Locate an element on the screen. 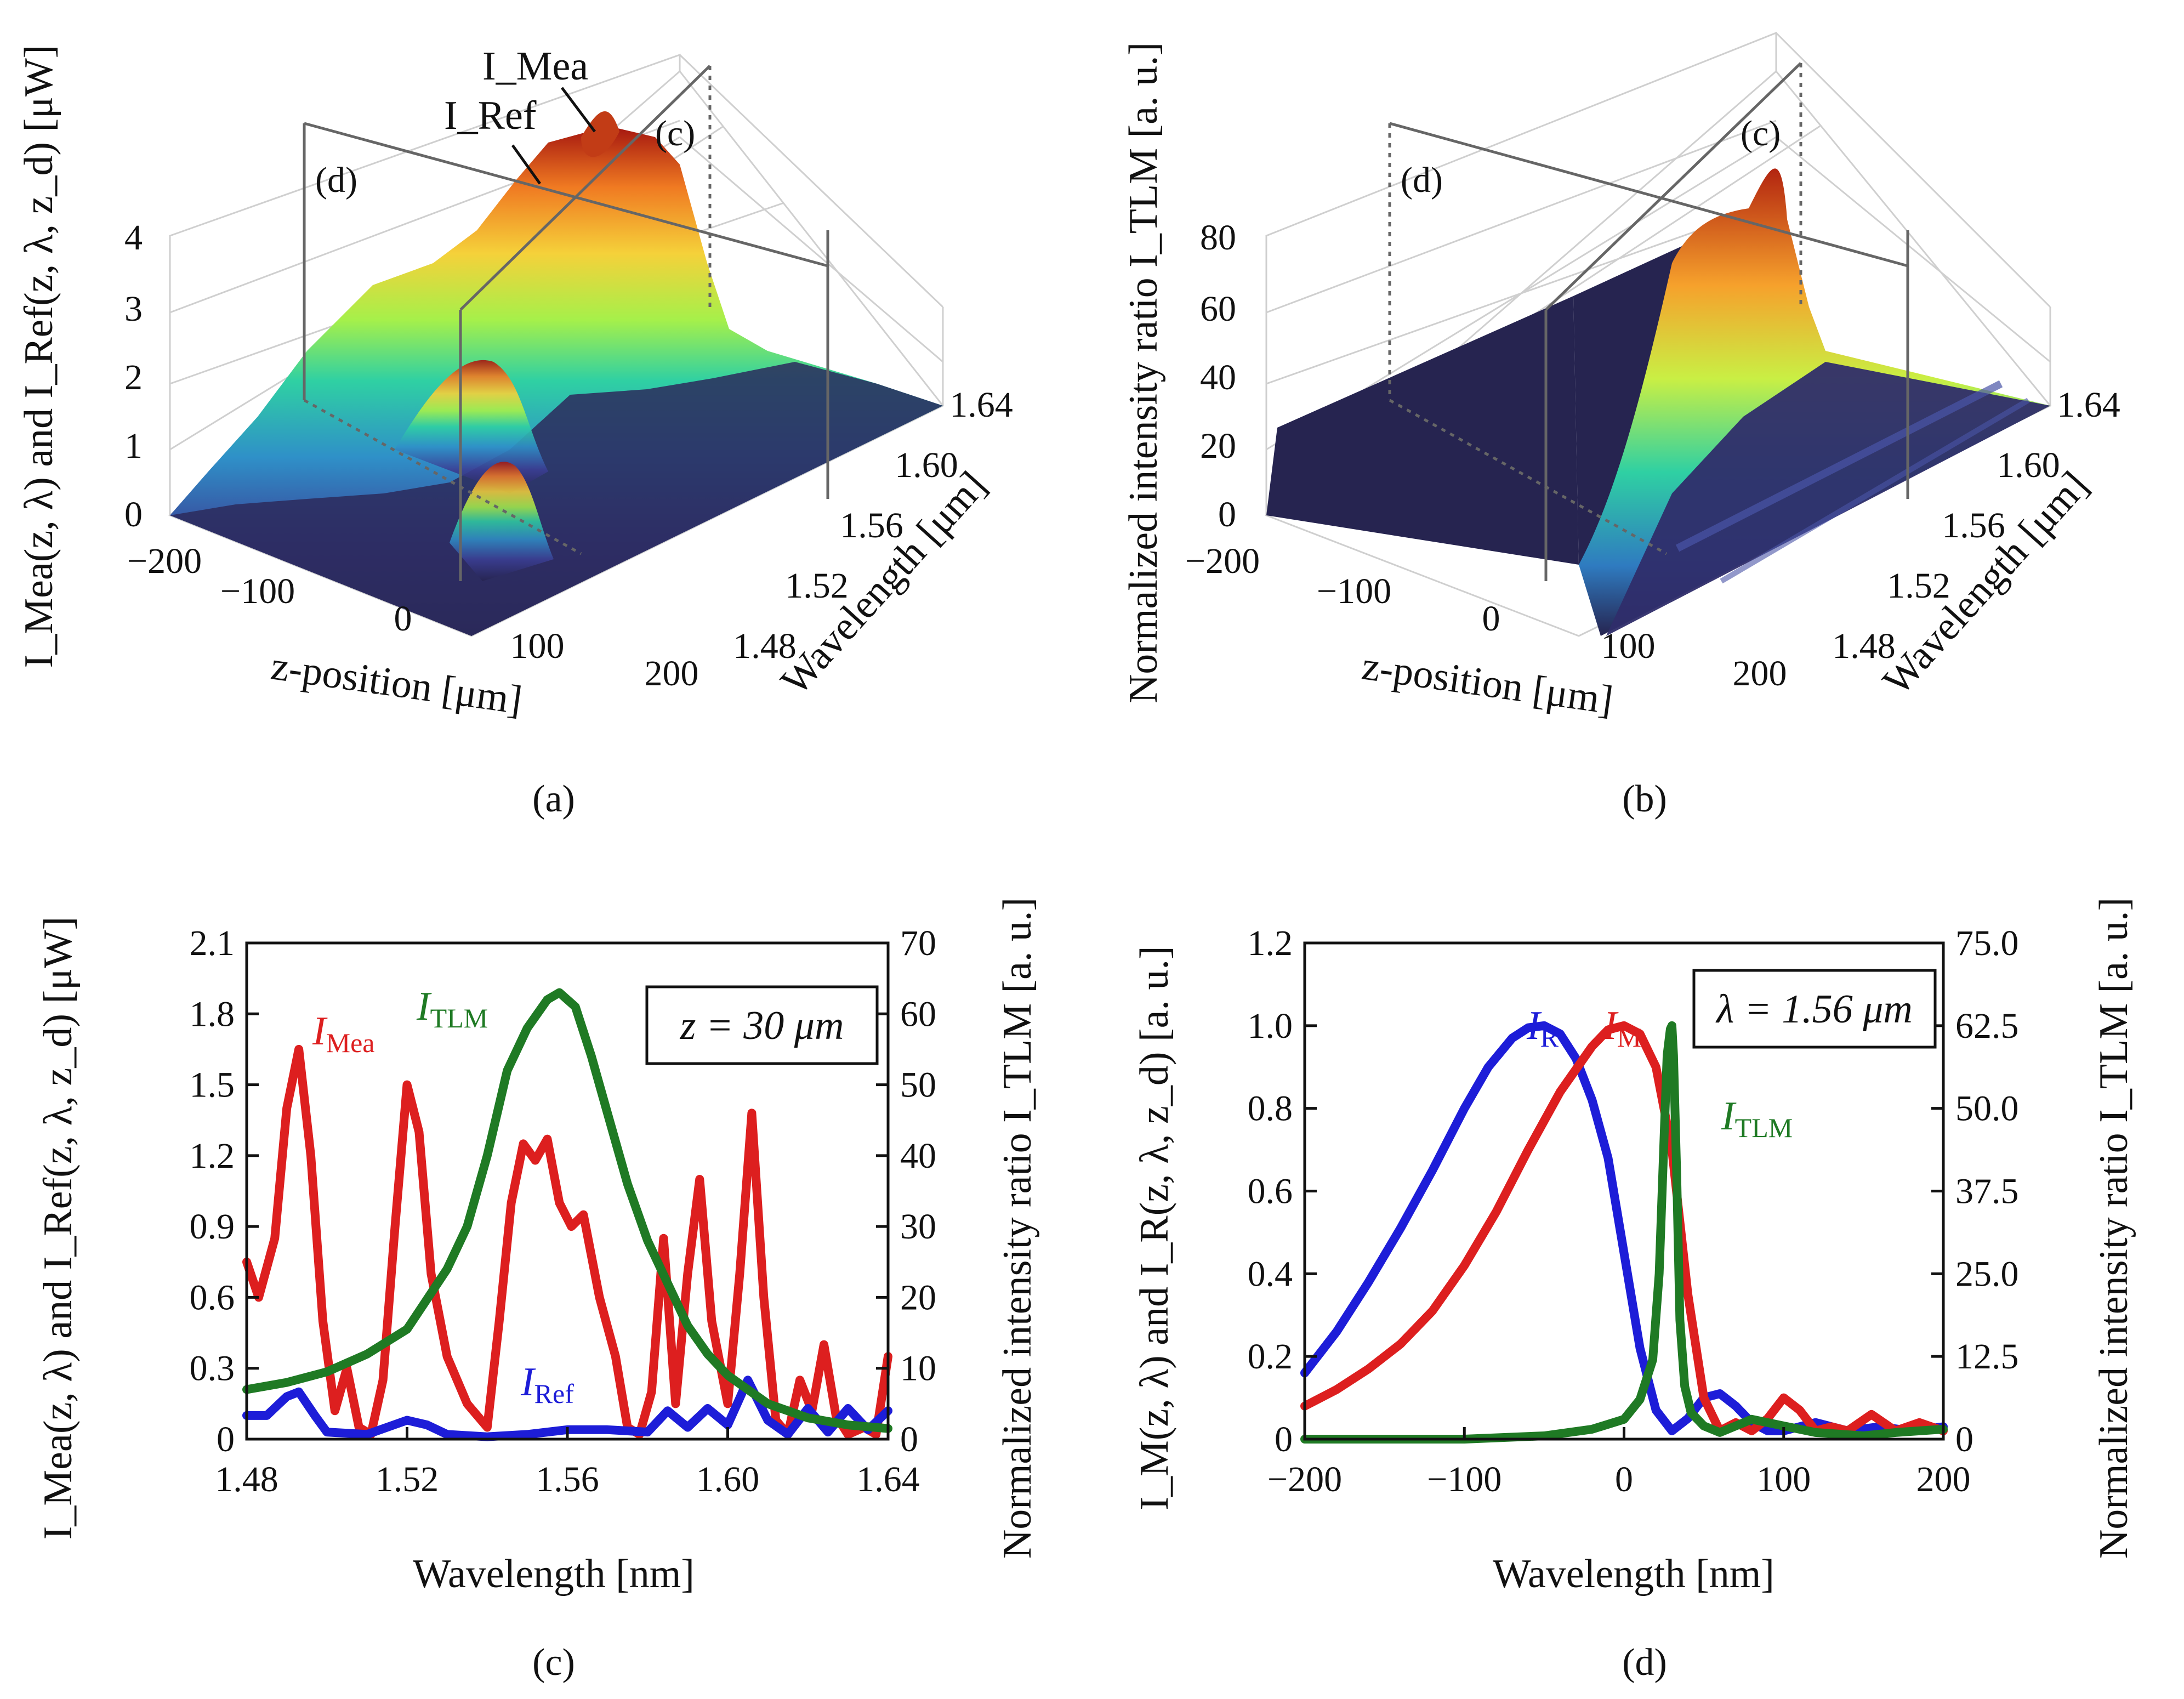 The width and height of the screenshot is (2184, 1699). panel-a-y-tick: 1.60 is located at coordinates (926, 465).